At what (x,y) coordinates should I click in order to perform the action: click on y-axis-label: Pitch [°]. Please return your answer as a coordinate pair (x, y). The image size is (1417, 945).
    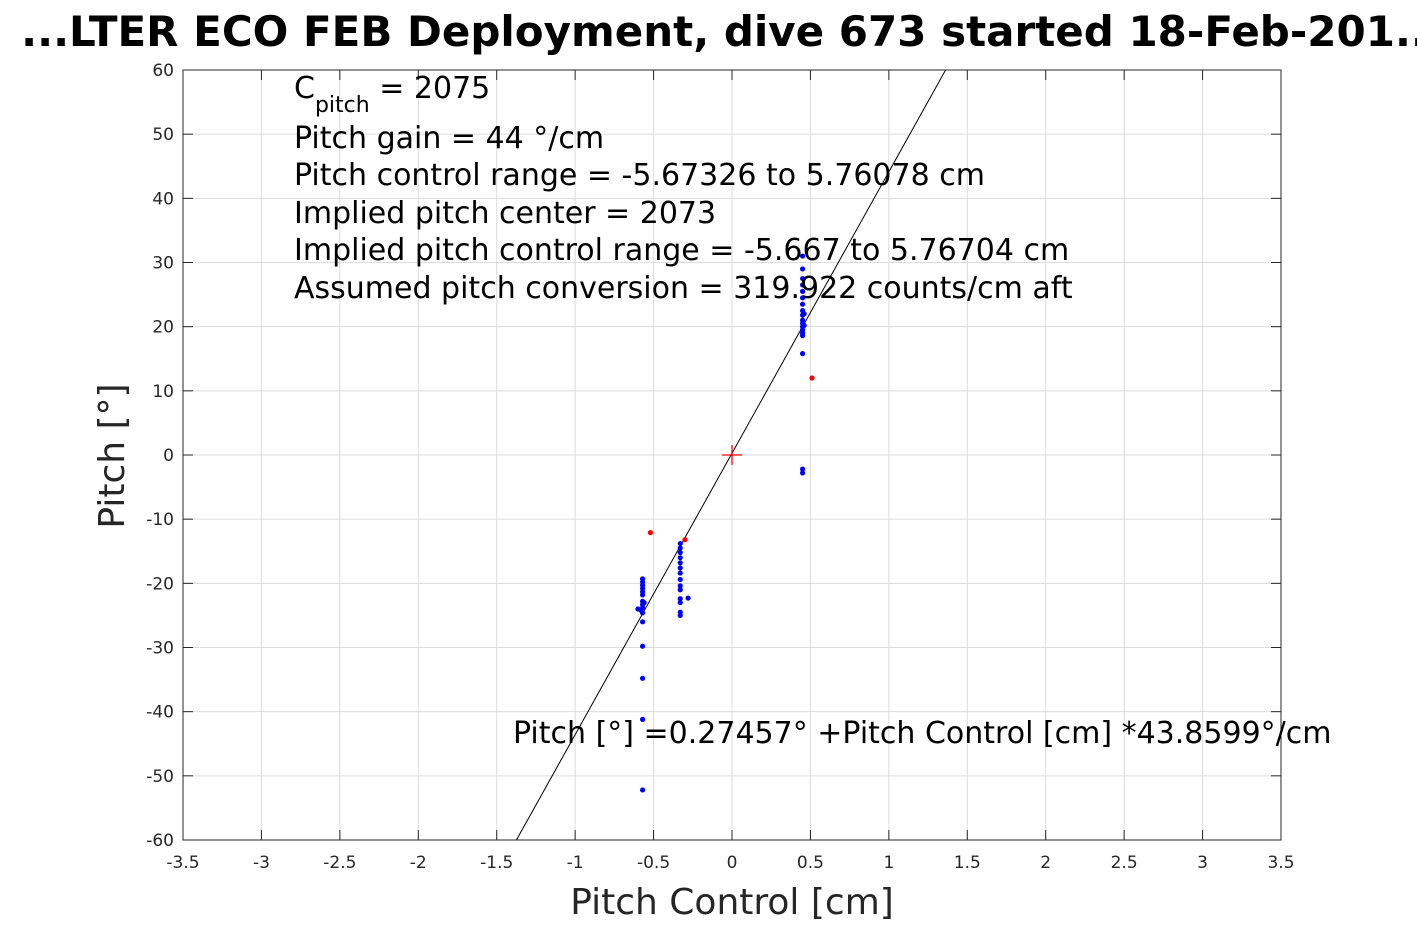
    Looking at the image, I should click on (112, 455).